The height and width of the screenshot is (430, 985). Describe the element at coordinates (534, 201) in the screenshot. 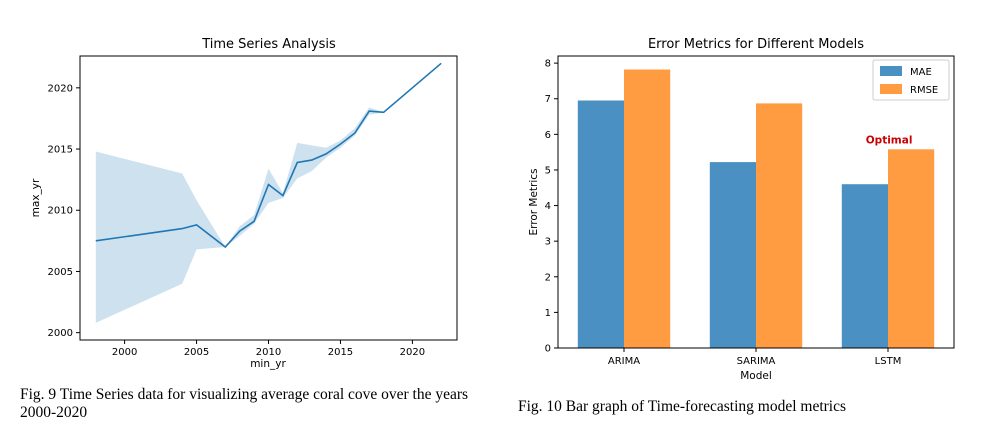

I see `y-axis-label: Error Metrics` at that location.